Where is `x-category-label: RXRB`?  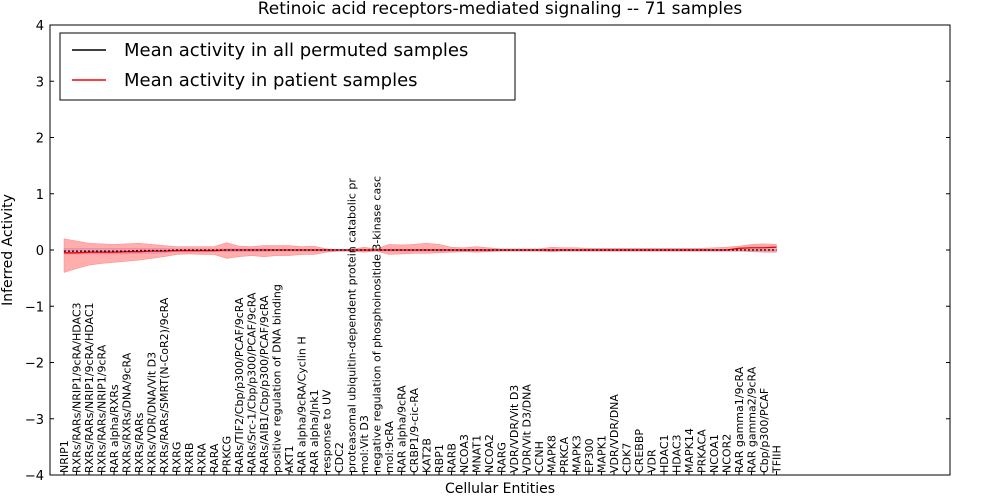 x-category-label: RXRB is located at coordinates (189, 458).